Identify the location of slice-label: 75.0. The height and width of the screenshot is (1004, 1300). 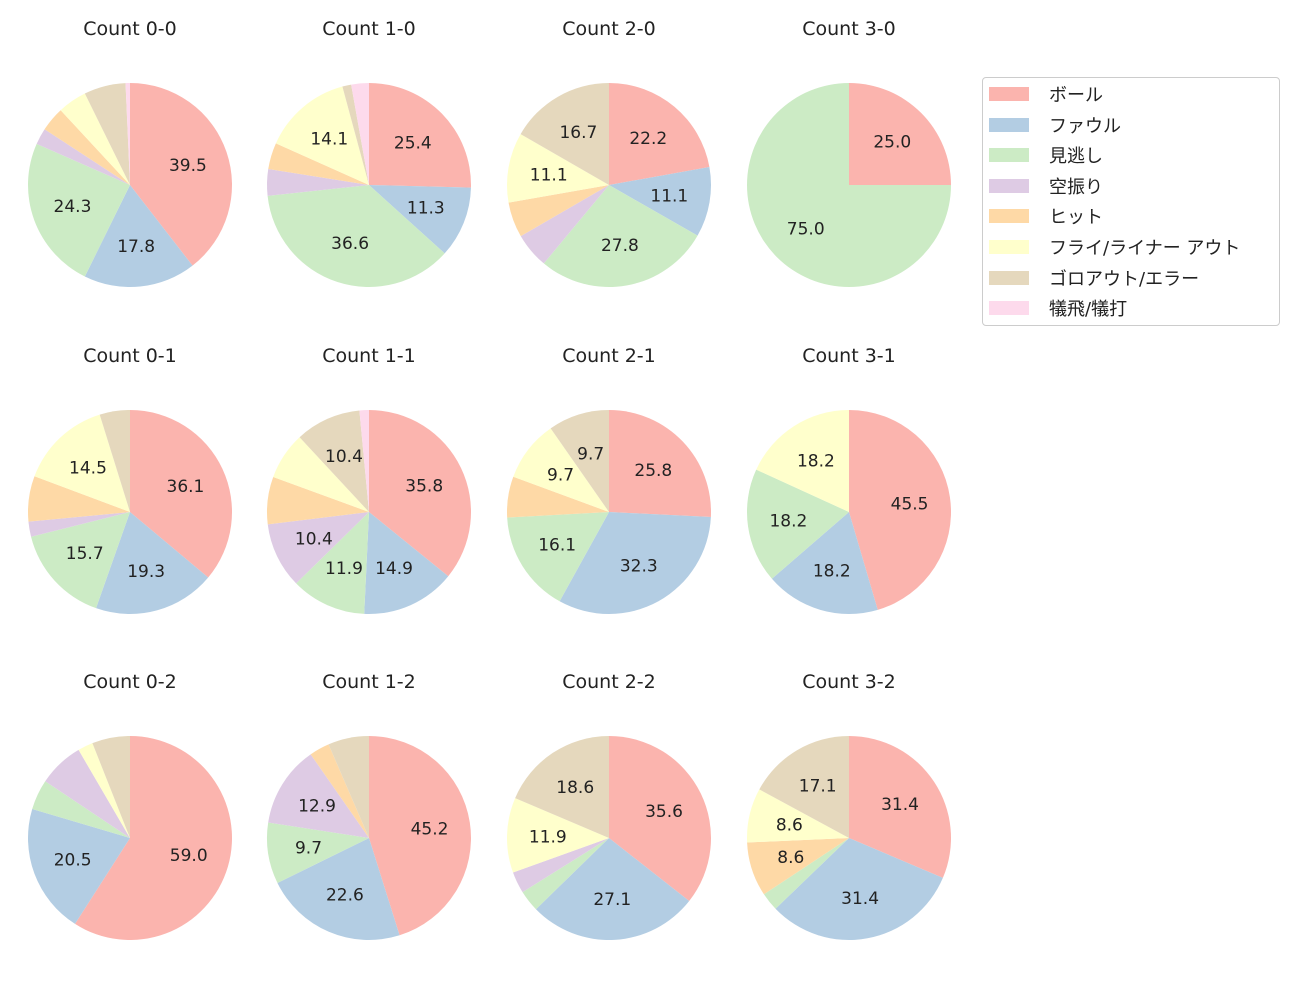
(806, 229).